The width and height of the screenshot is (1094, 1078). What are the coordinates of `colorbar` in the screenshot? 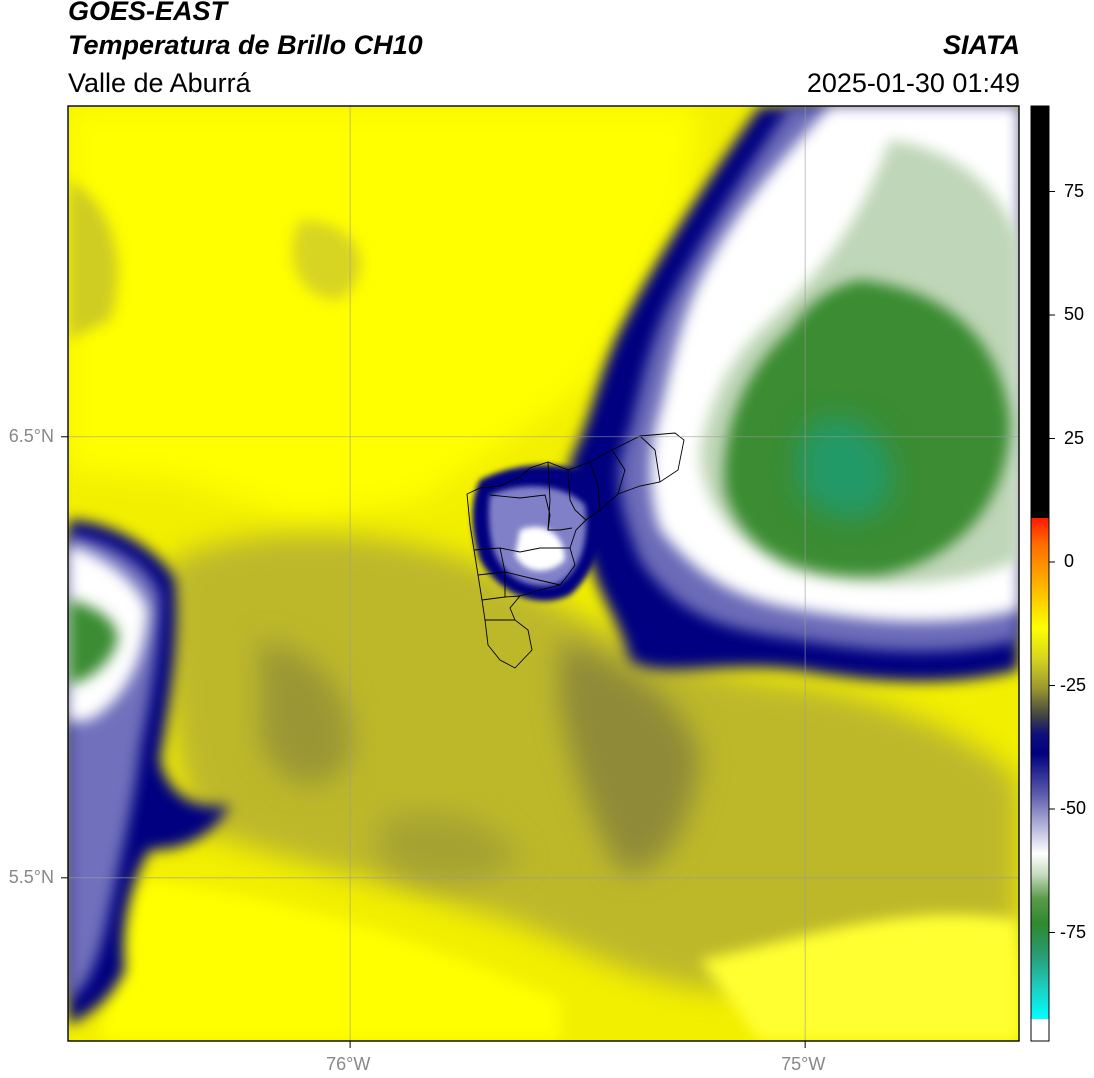 It's located at (1042, 573).